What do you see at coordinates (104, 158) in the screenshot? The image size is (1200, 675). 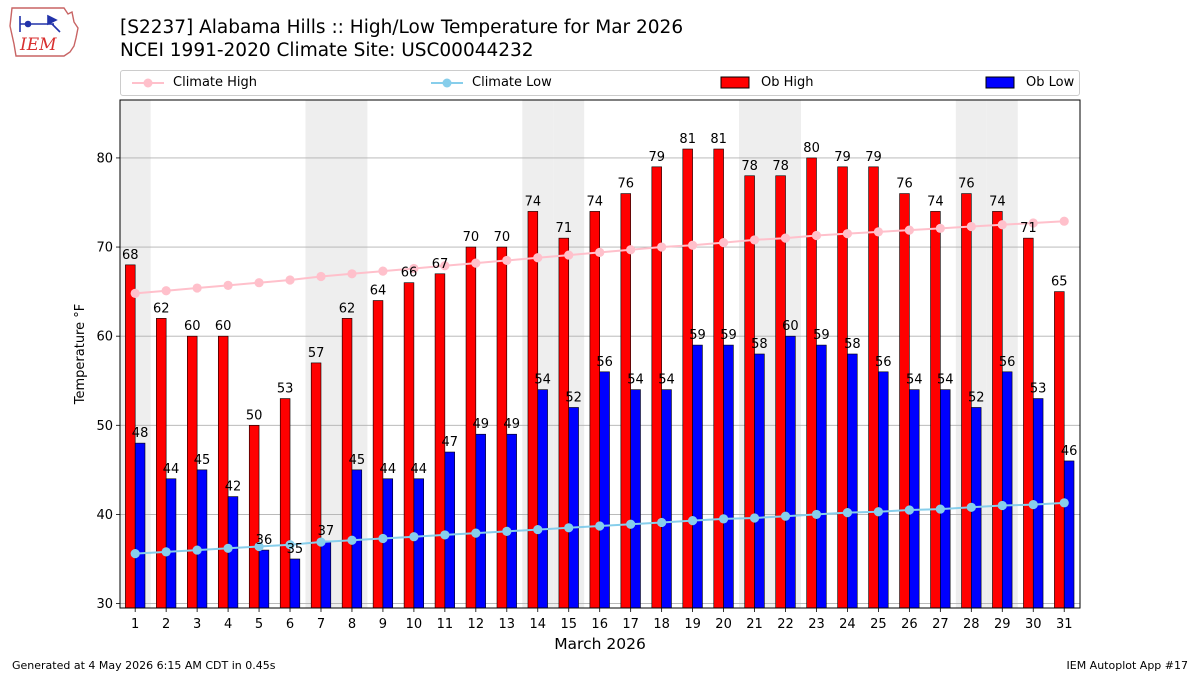 I see `y-tick-label: 80` at bounding box center [104, 158].